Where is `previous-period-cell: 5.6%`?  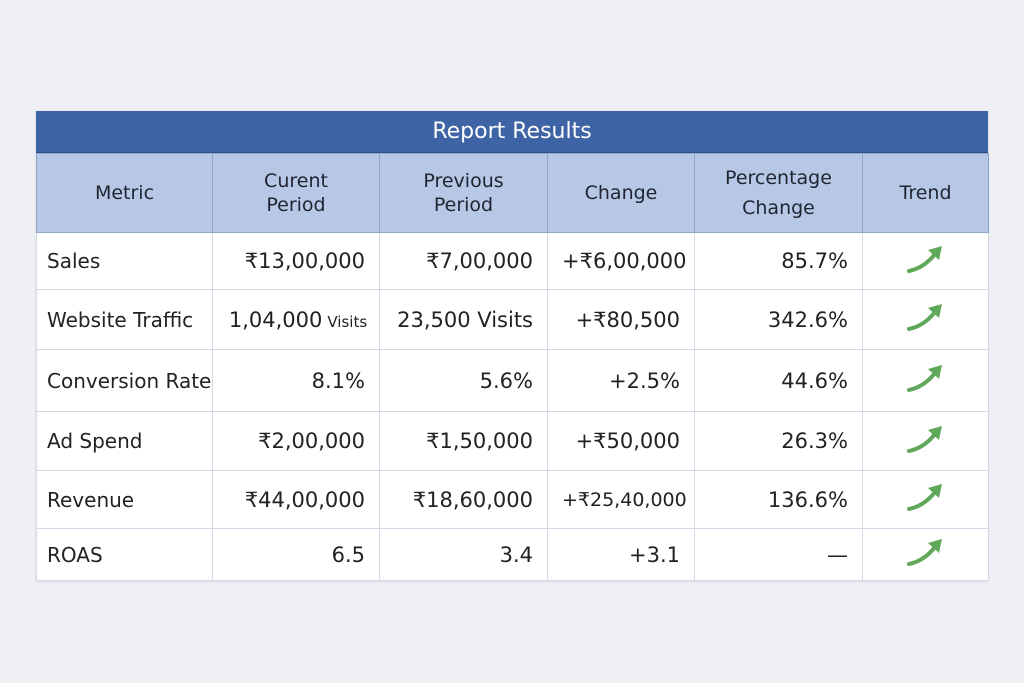 previous-period-cell: 5.6% is located at coordinates (463, 380).